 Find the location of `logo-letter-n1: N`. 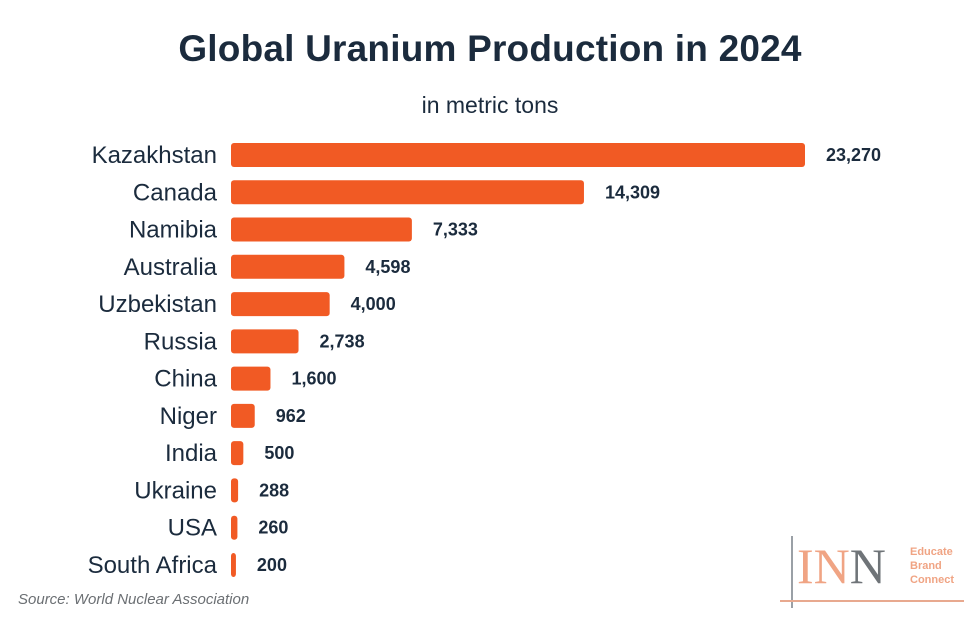

logo-letter-n1: N is located at coordinates (831, 566).